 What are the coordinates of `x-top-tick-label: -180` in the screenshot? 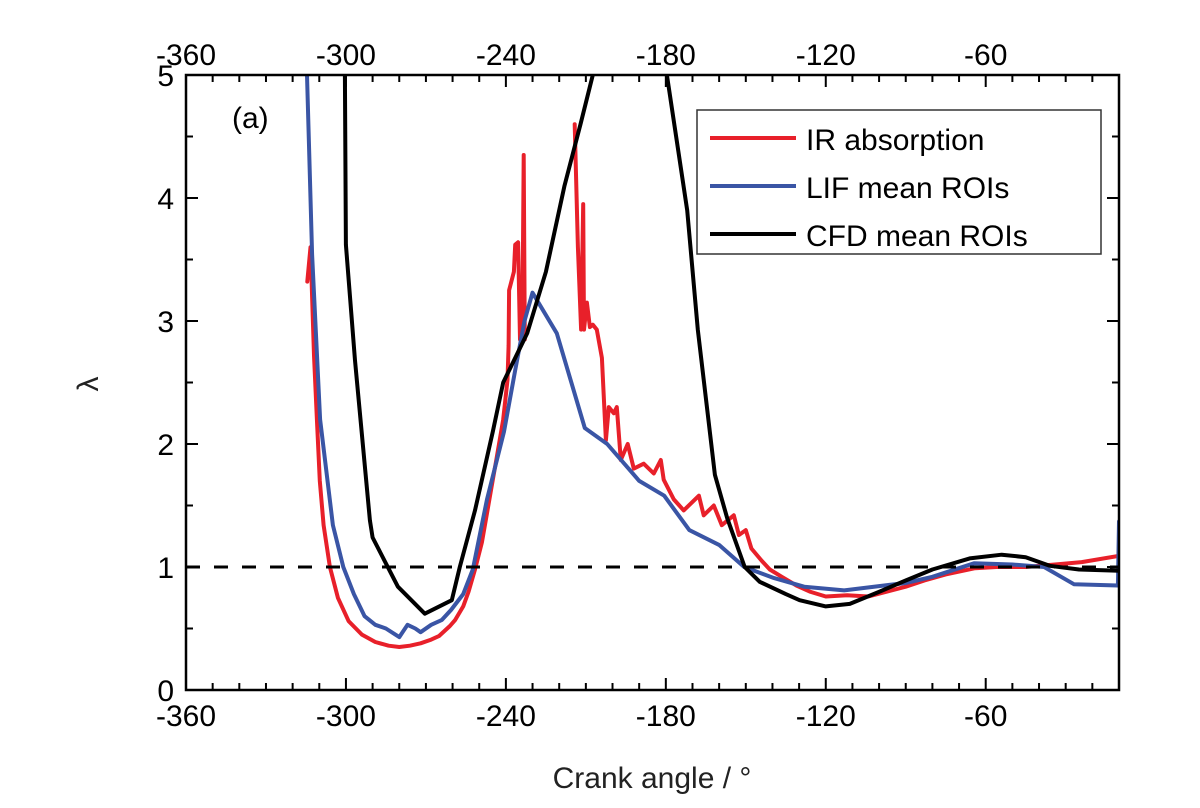 It's located at (666, 55).